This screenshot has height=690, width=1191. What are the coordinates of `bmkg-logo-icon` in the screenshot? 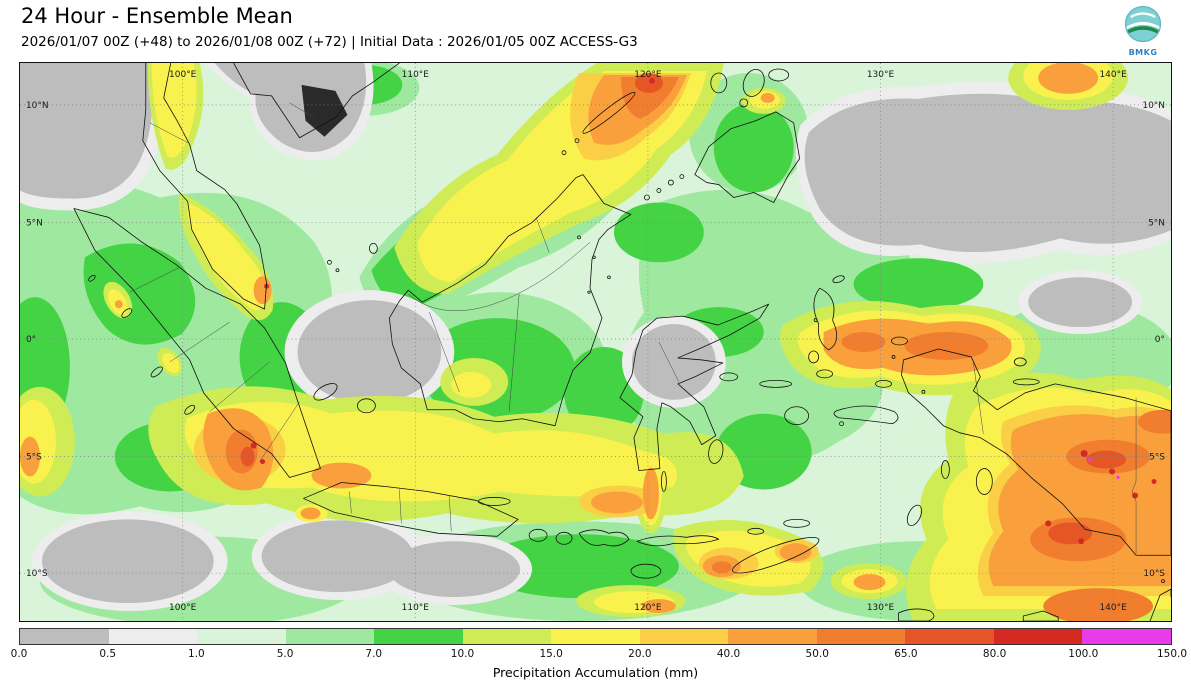 It's located at (1143, 24).